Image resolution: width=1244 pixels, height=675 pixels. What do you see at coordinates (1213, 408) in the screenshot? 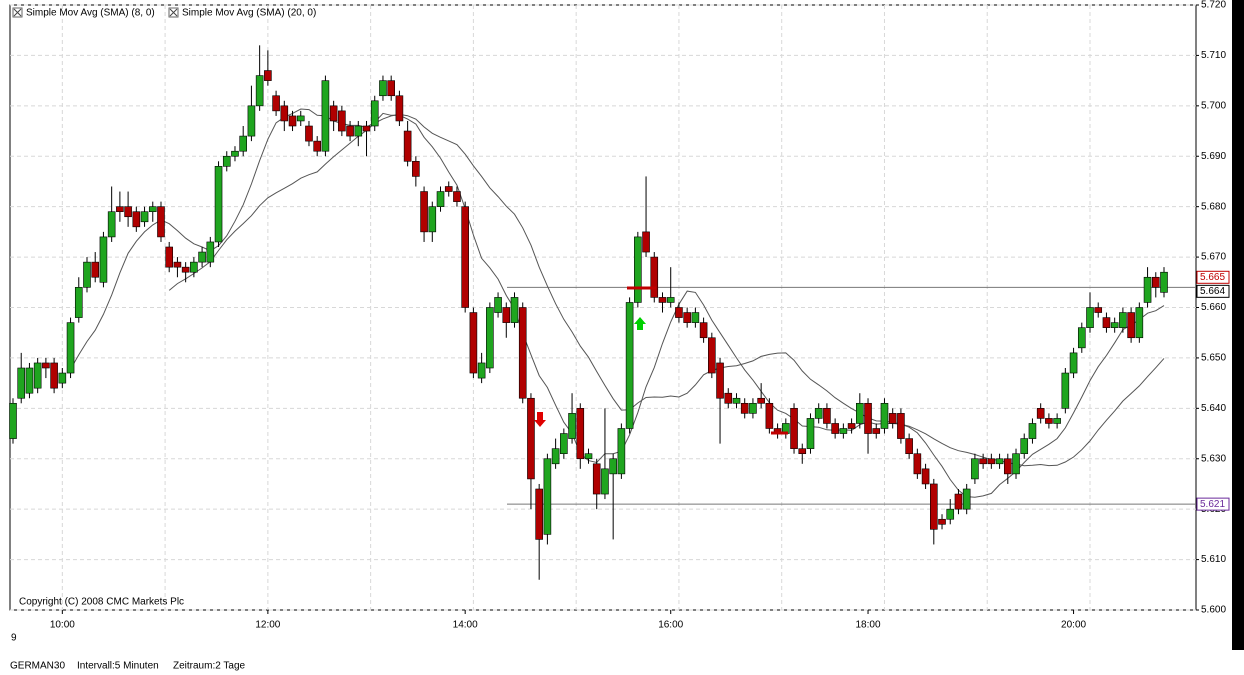
I see `y-tick-label: 5.640` at bounding box center [1213, 408].